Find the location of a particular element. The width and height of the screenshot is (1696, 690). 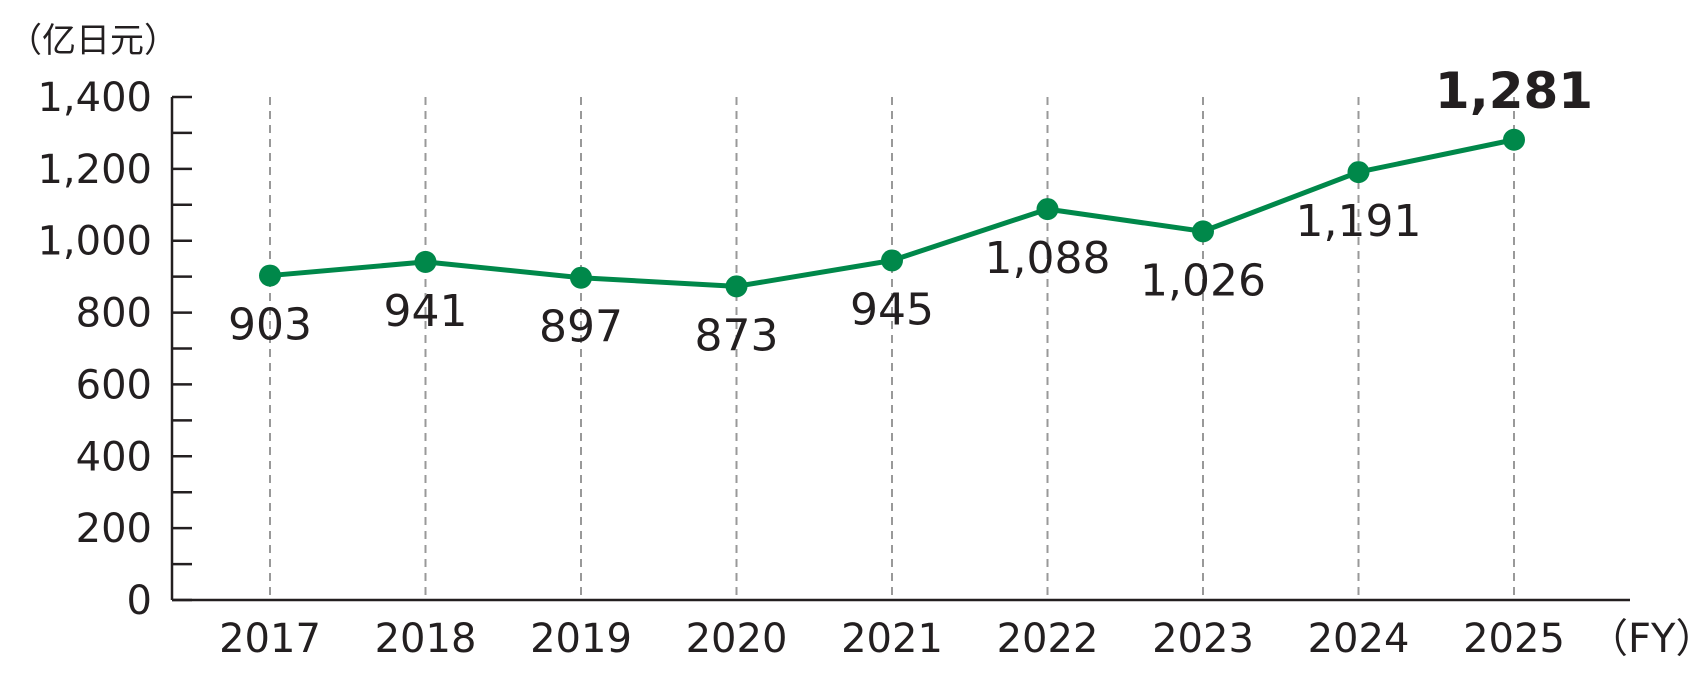

data-point-2021 is located at coordinates (892, 260).